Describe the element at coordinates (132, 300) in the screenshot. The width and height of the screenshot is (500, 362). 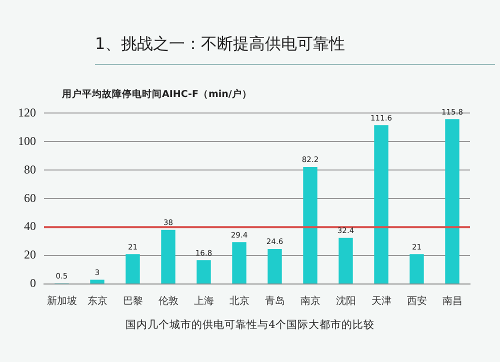
I see `x-tick-label: 巴黎` at that location.